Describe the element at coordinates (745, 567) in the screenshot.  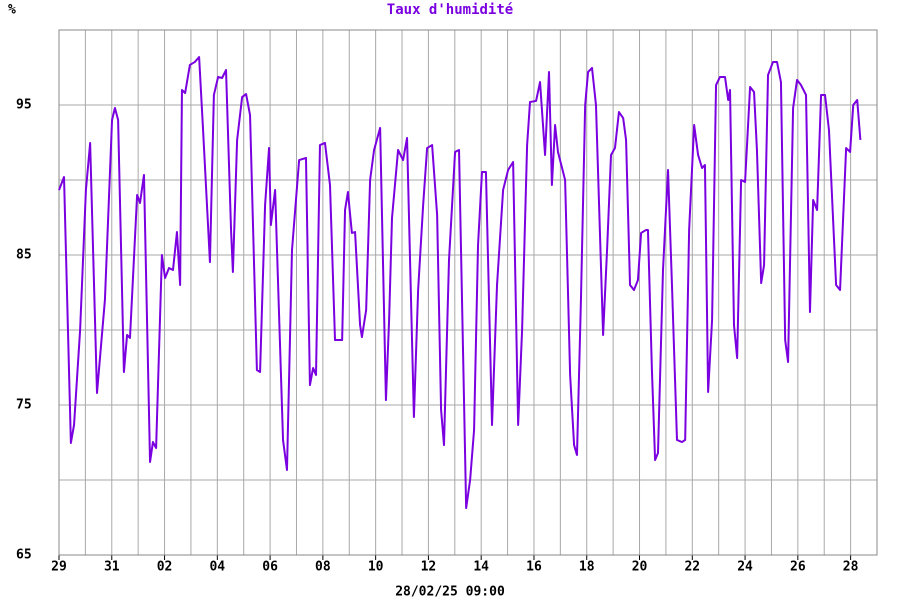
I see `x-tick-label: 24` at that location.